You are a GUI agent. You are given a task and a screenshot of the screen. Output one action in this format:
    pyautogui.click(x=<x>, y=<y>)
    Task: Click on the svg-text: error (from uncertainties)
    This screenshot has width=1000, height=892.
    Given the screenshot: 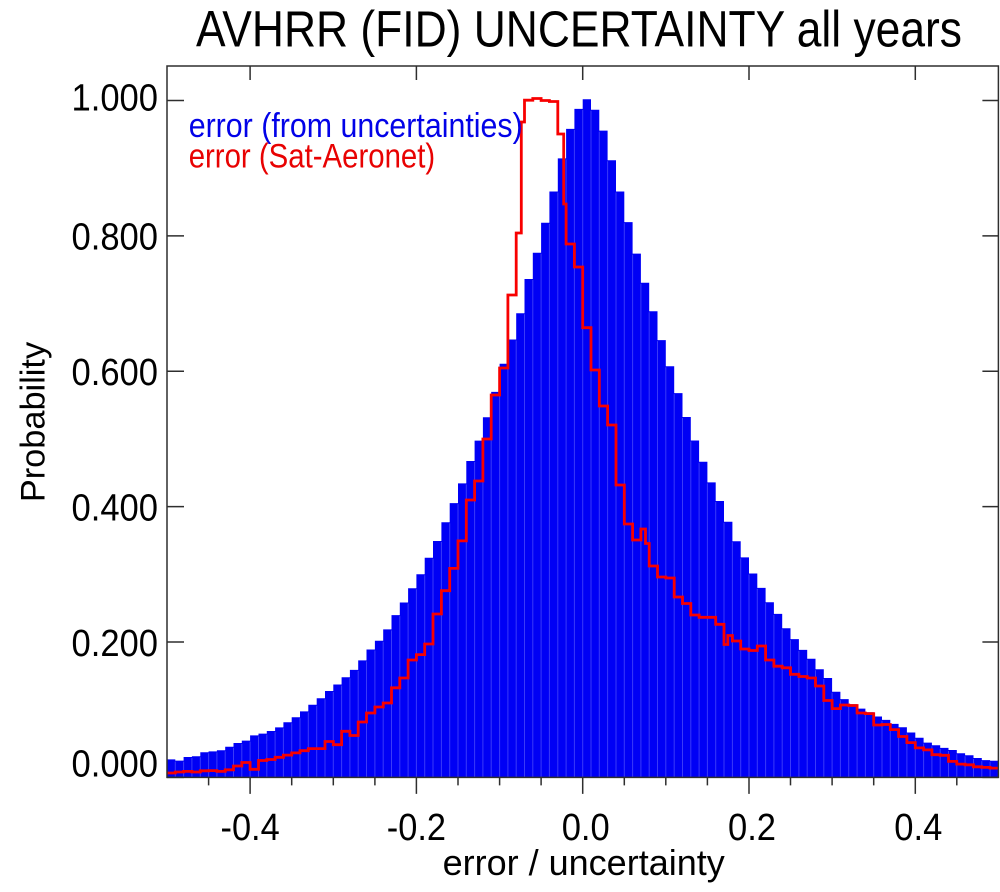 What is the action you would take?
    pyautogui.click(x=356, y=126)
    